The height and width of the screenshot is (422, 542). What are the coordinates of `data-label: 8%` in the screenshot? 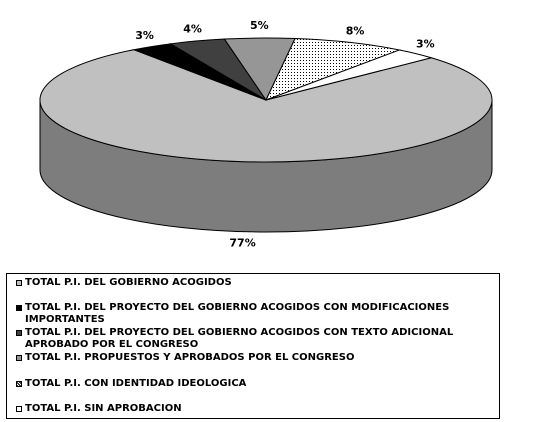 It's located at (355, 30).